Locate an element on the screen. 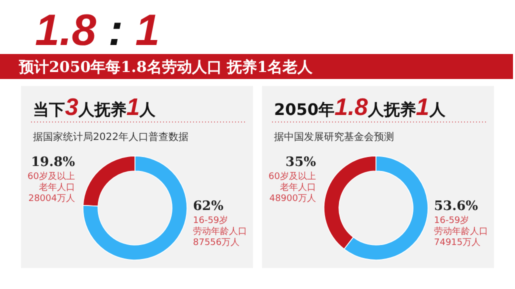  text: 预计2050年每1.8名劳动人口 抚养1名老人 is located at coordinates (166, 67).